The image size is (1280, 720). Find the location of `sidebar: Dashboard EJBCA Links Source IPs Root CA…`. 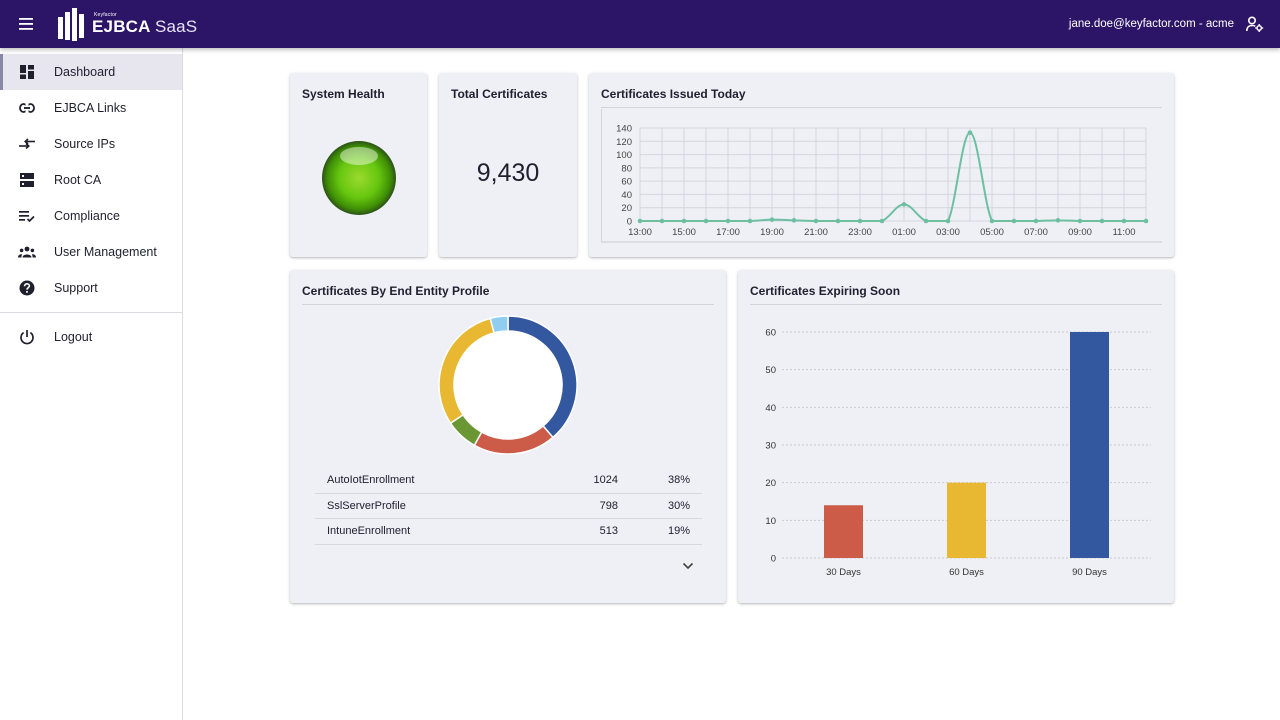

sidebar: Dashboard EJBCA Links Source IPs Root CA… is located at coordinates (91, 384).